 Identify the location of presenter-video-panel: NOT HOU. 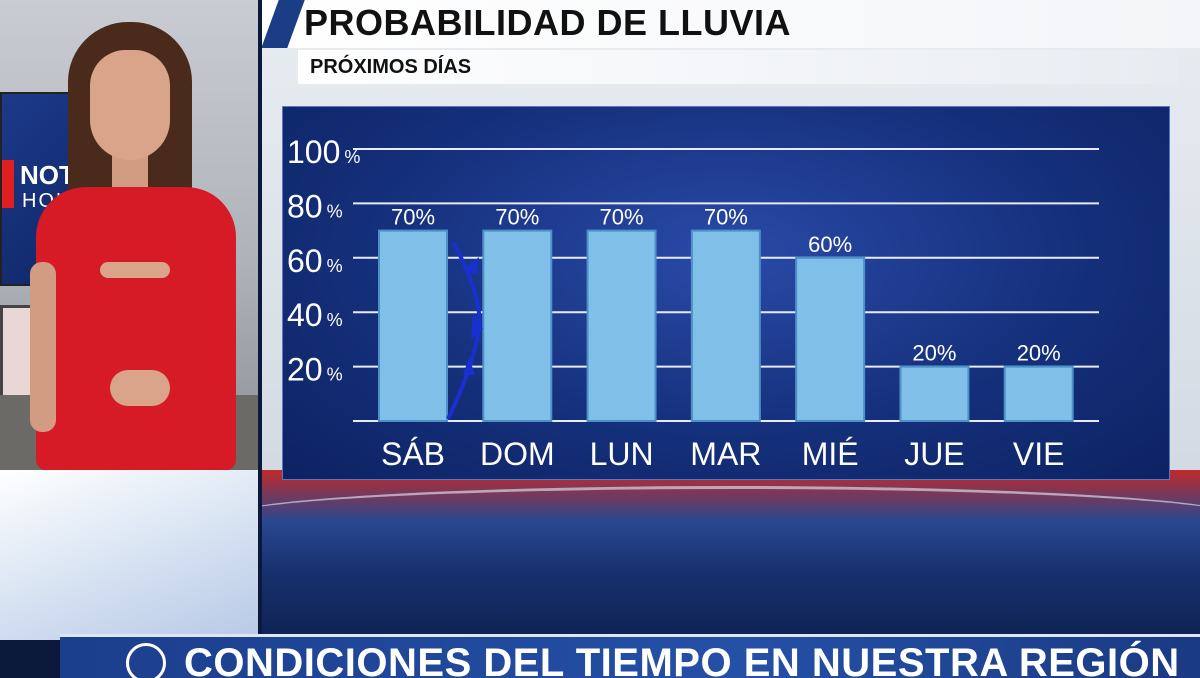
(129, 235).